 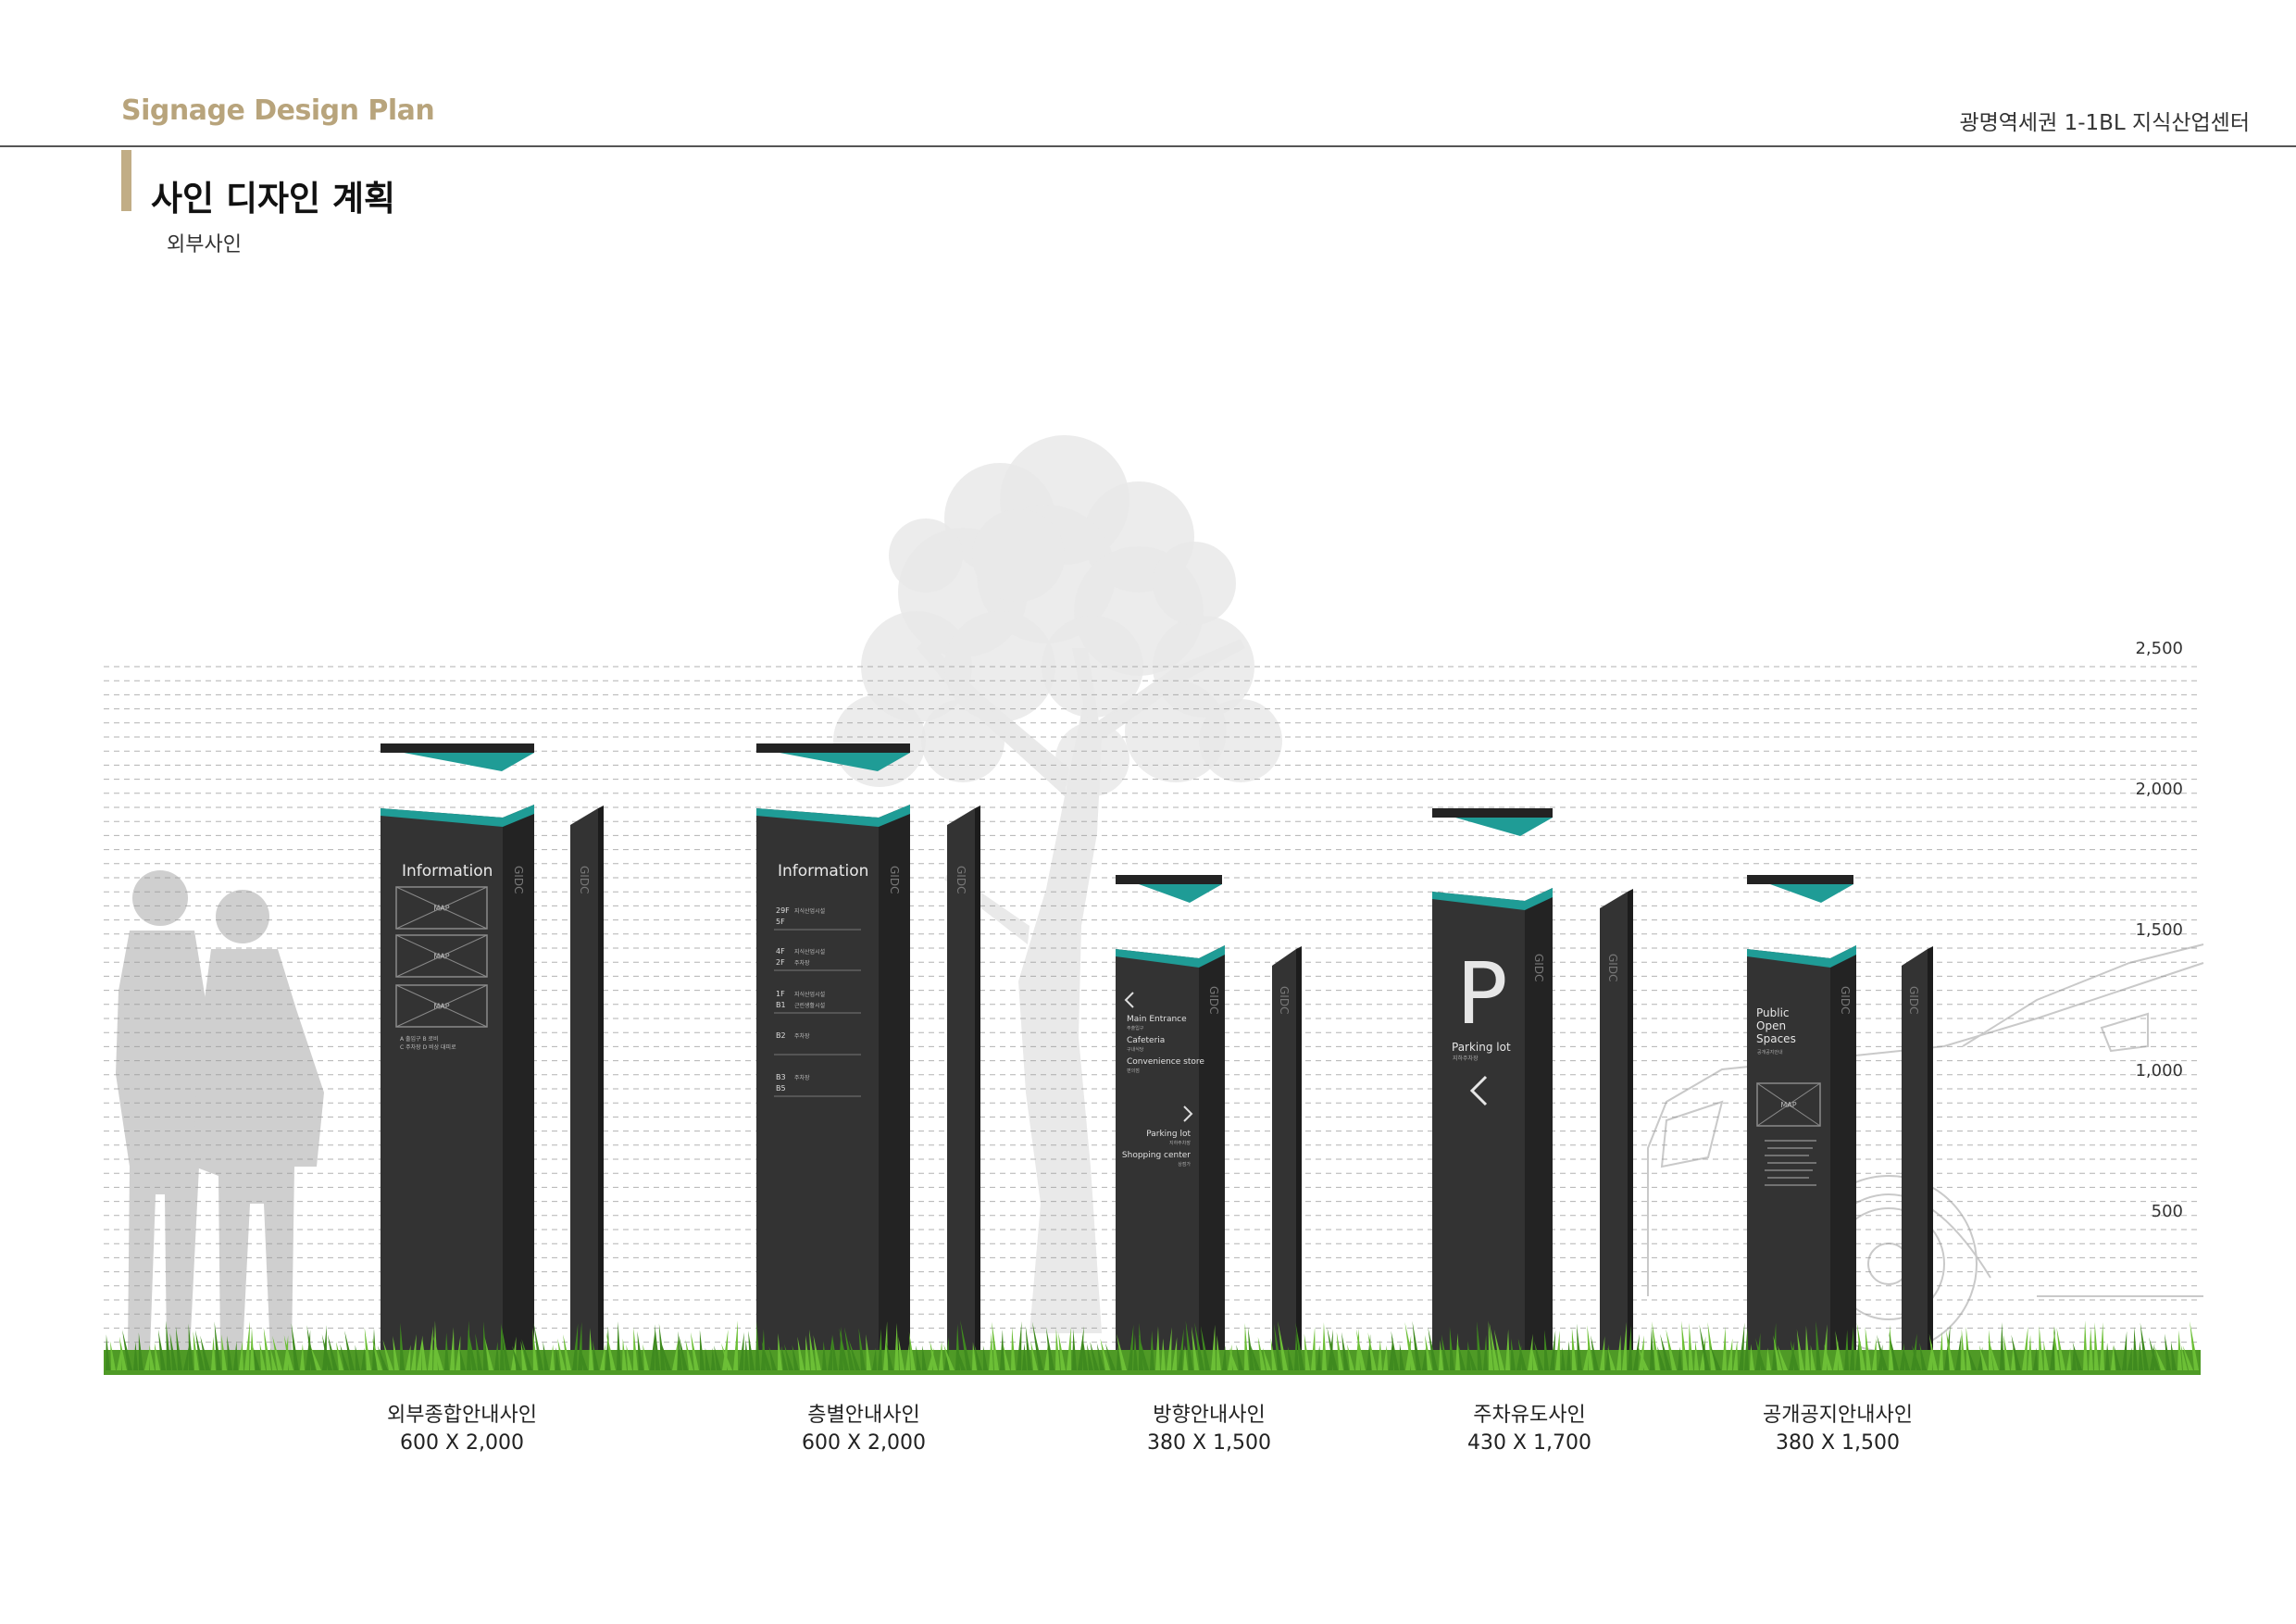 I want to click on people-silhouettes, so click(x=220, y=1111).